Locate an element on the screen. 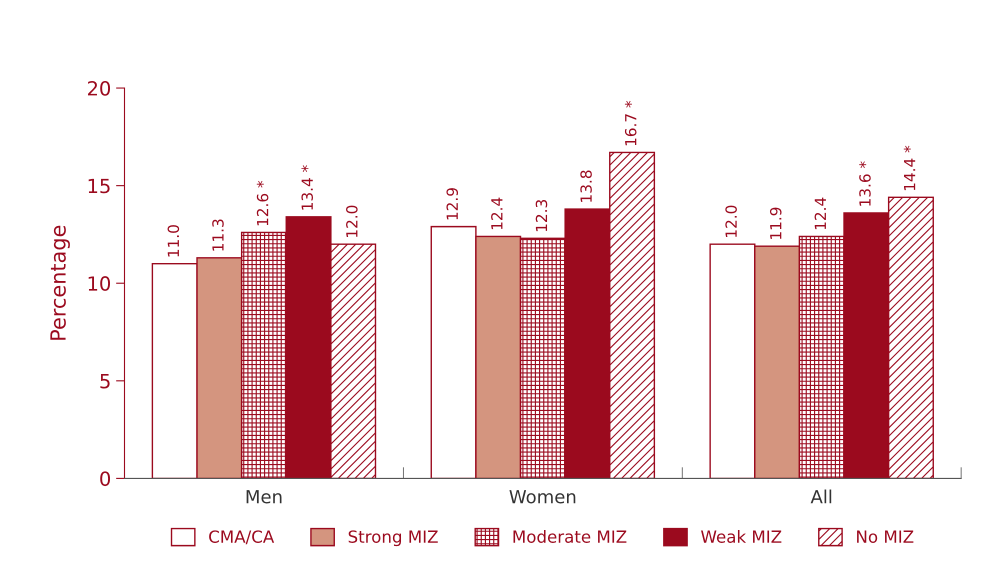  x-tick-label: Men is located at coordinates (264, 497).